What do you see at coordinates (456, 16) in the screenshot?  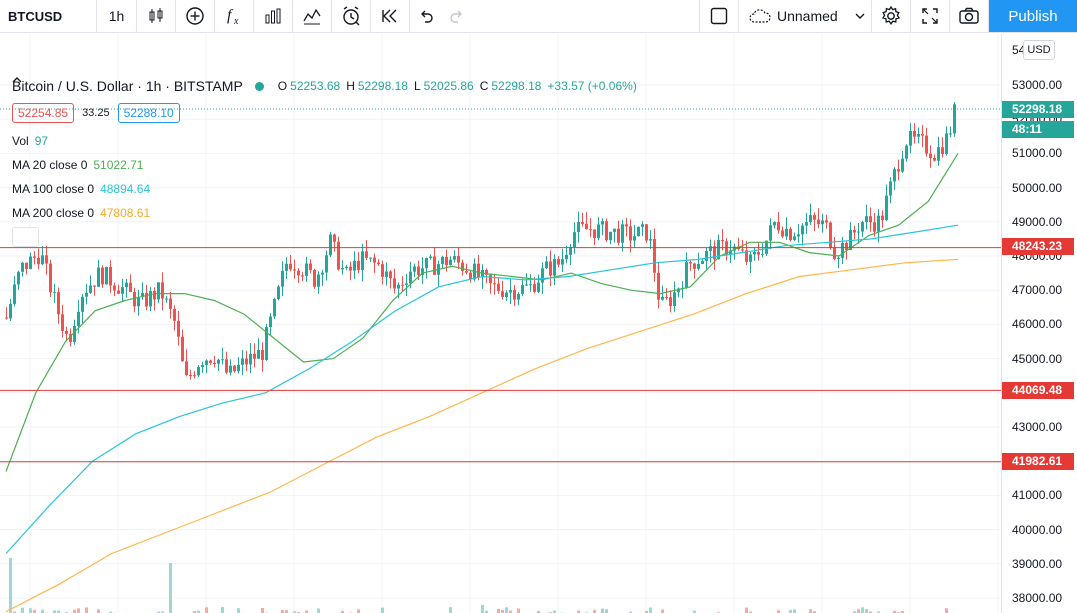 I see `redo-button` at bounding box center [456, 16].